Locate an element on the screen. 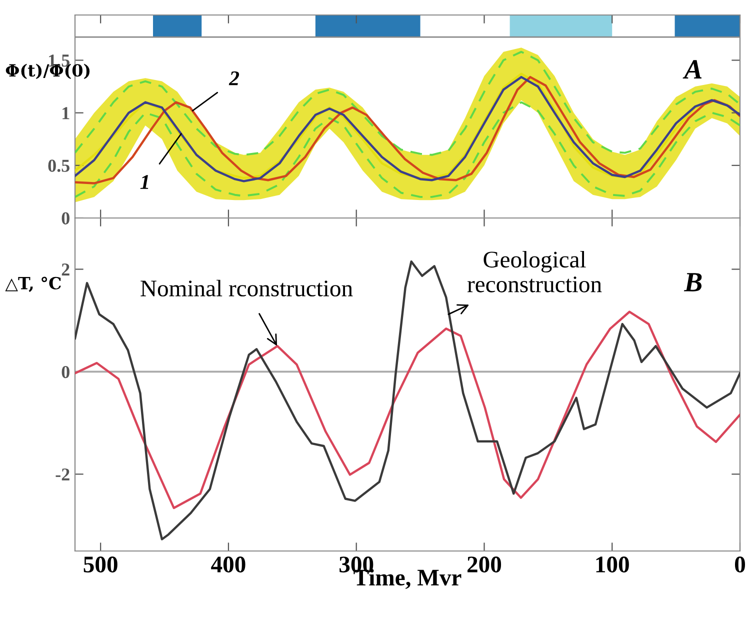 The width and height of the screenshot is (755, 621). y-tick-label: 1 is located at coordinates (66, 113).